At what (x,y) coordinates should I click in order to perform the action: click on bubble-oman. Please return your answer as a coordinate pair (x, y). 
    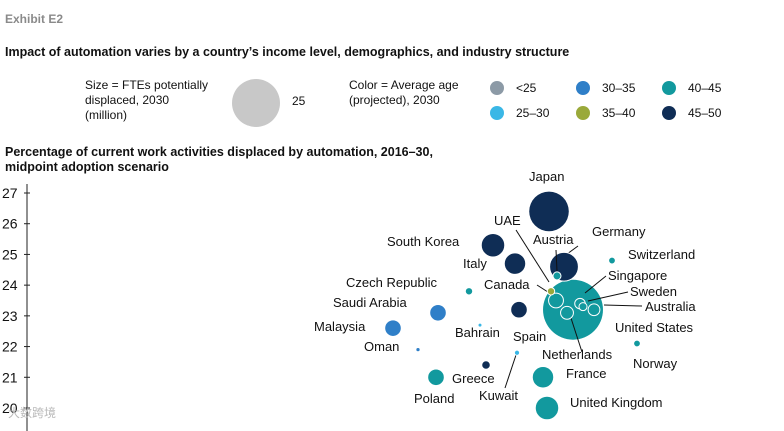
    Looking at the image, I should click on (418, 349).